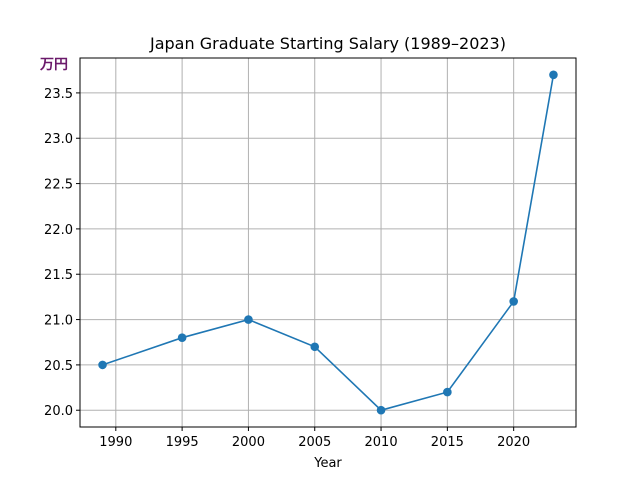 Image resolution: width=640 pixels, height=480 pixels. What do you see at coordinates (513, 442) in the screenshot?
I see `x-tick-label: 2020` at bounding box center [513, 442].